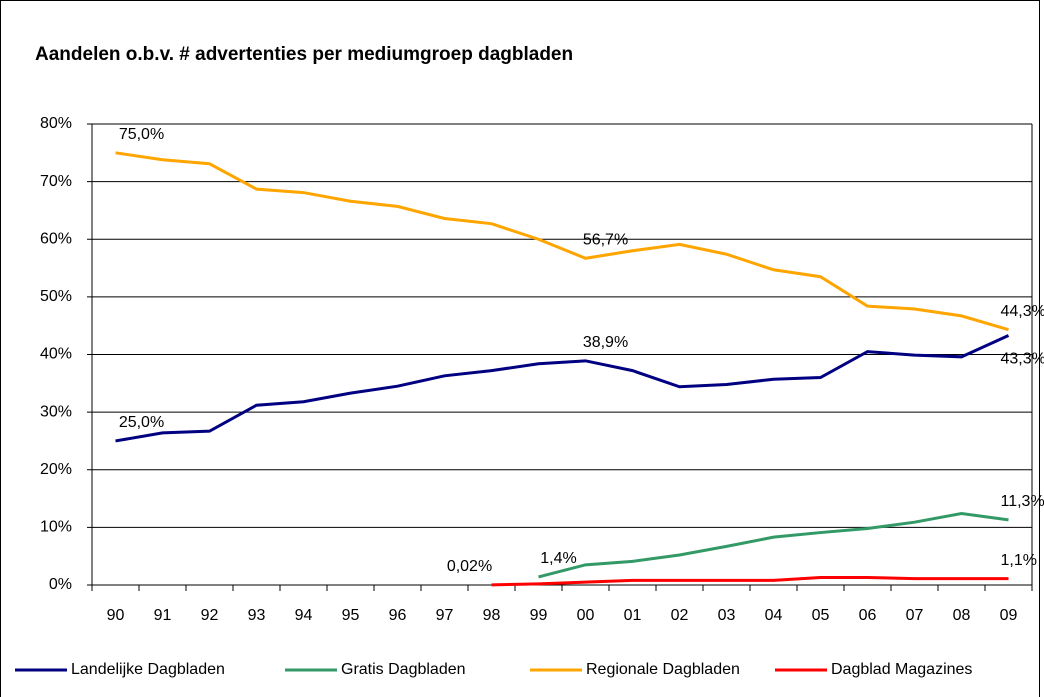 The width and height of the screenshot is (1044, 697). I want to click on data-label: 56,7%, so click(605, 239).